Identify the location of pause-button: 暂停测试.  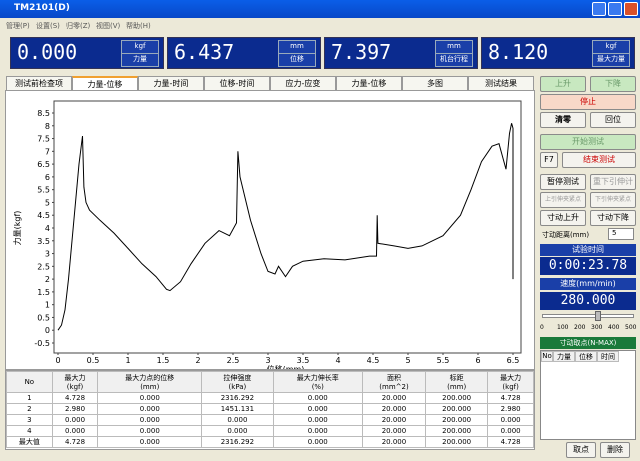
(563, 182).